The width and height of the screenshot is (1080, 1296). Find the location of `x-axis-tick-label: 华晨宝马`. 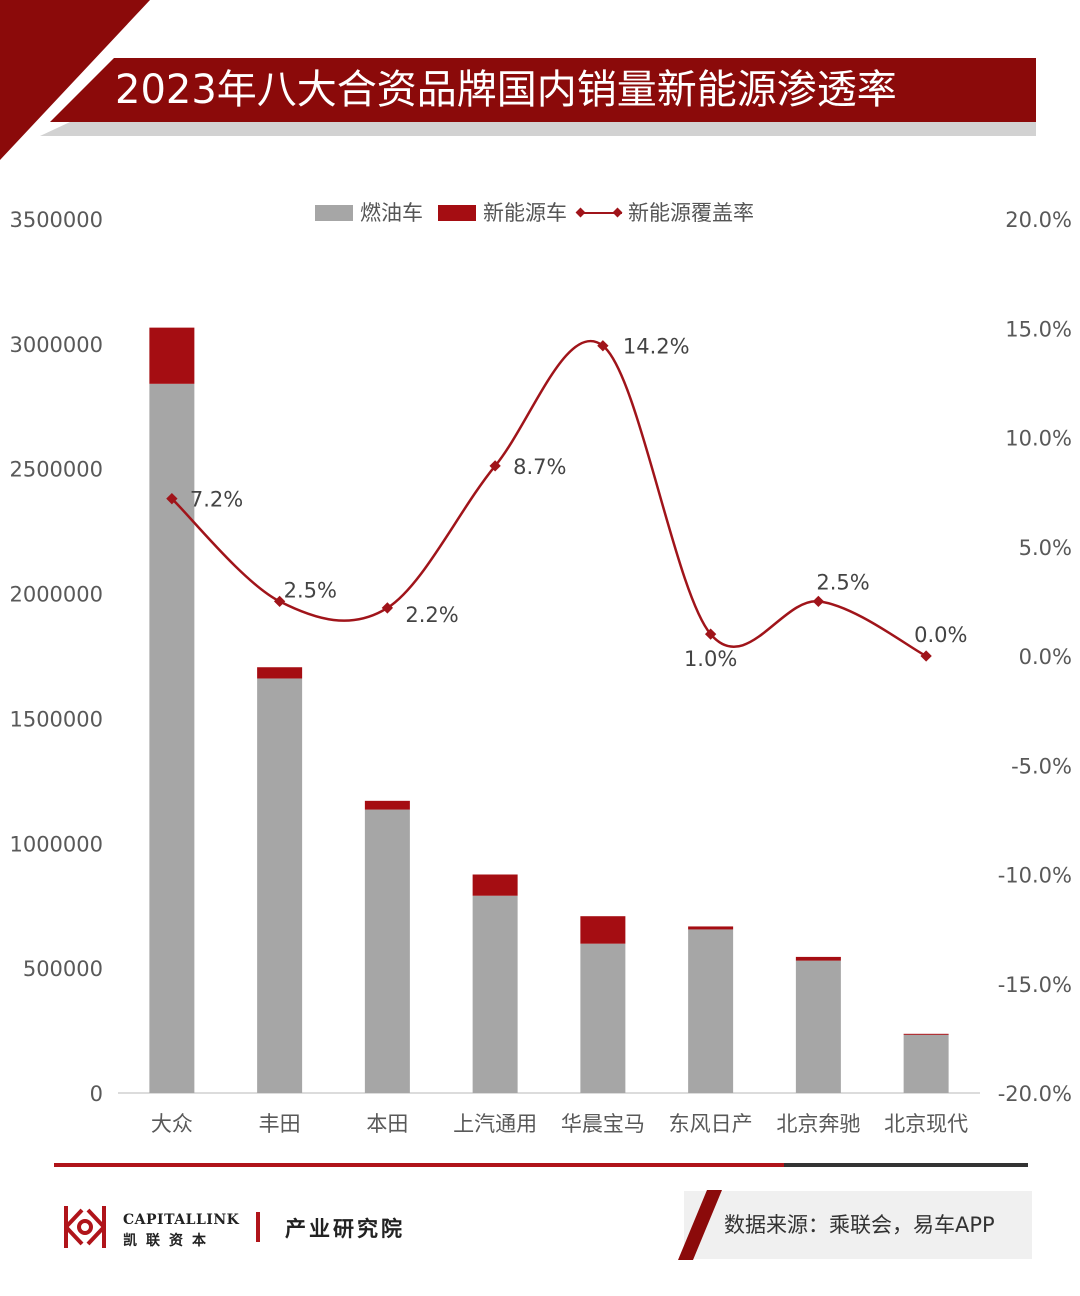

x-axis-tick-label: 华晨宝马 is located at coordinates (603, 1124).